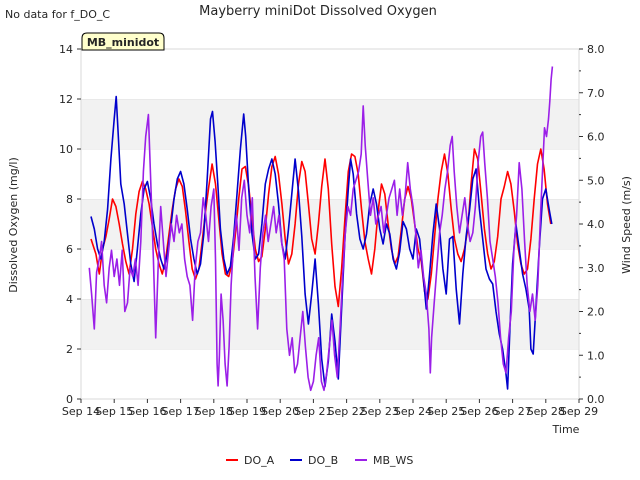 The image size is (640, 480). What do you see at coordinates (596, 93) in the screenshot?
I see `y-right-tick-label: 7.0` at bounding box center [596, 93].